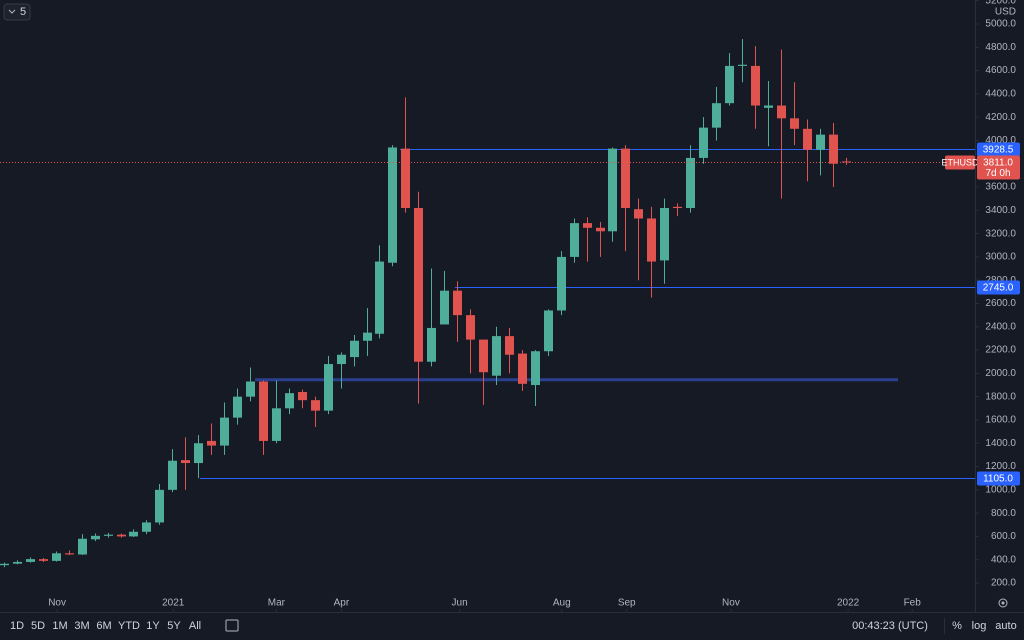  Describe the element at coordinates (1005, 626) in the screenshot. I see `auto-button: auto` at that location.